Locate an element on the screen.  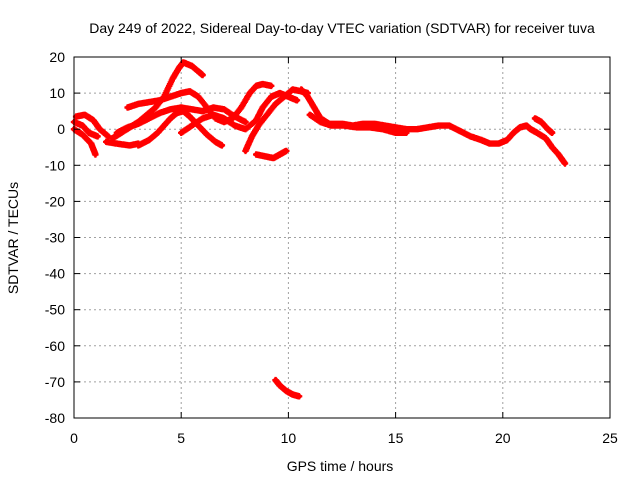
data-point-markers is located at coordinates (122, 143).